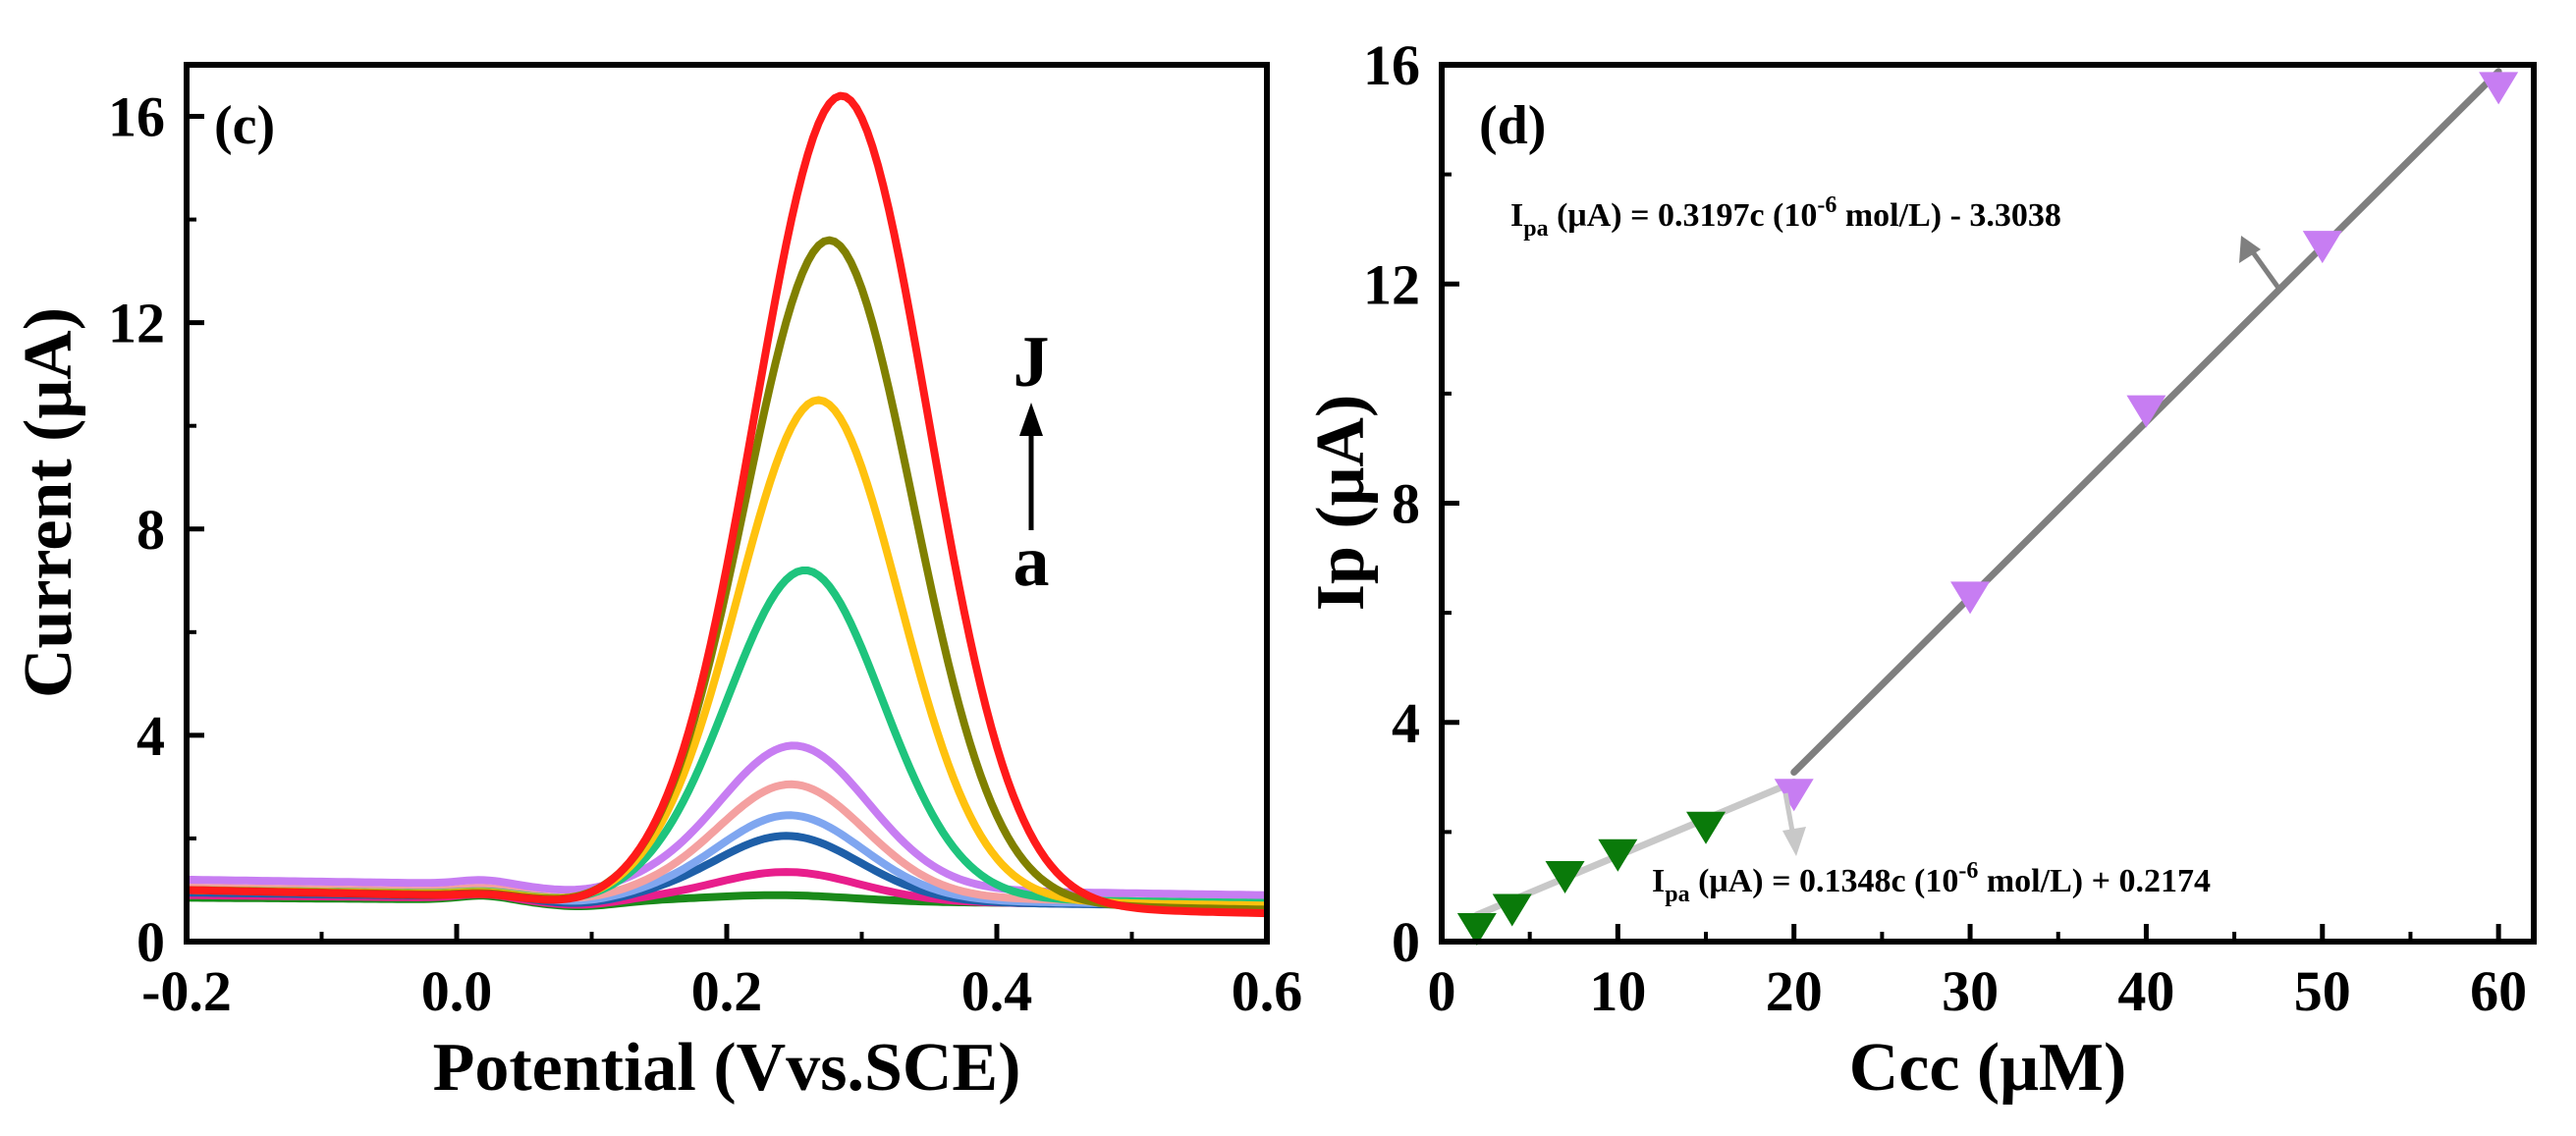 The image size is (2576, 1136). Describe the element at coordinates (136, 323) in the screenshot. I see `panel-c-y-tick-label: 12` at that location.